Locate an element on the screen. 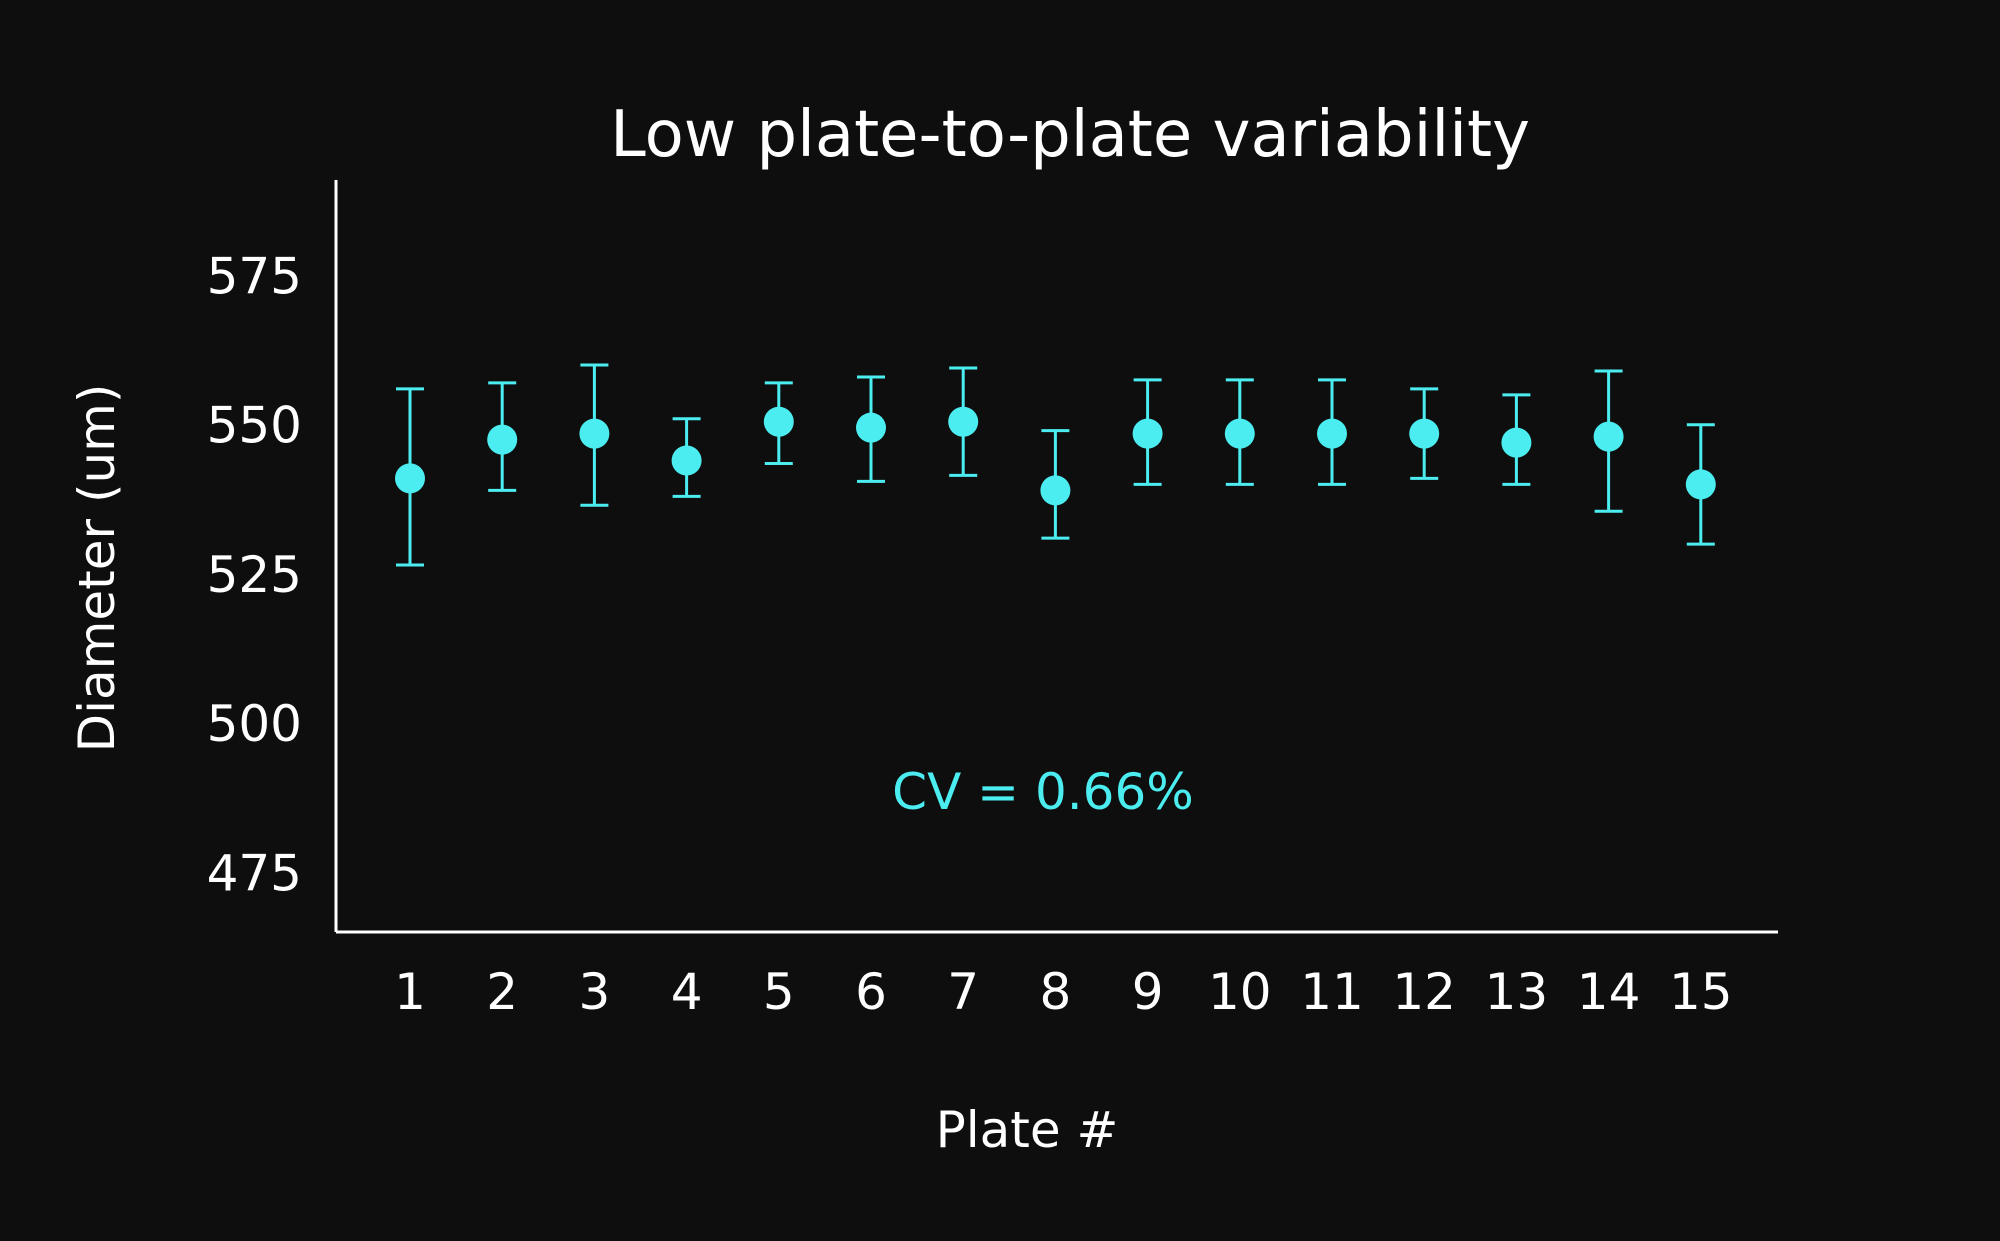 Image resolution: width=2000 pixels, height=1241 pixels. x-tick-label: 4 is located at coordinates (687, 992).